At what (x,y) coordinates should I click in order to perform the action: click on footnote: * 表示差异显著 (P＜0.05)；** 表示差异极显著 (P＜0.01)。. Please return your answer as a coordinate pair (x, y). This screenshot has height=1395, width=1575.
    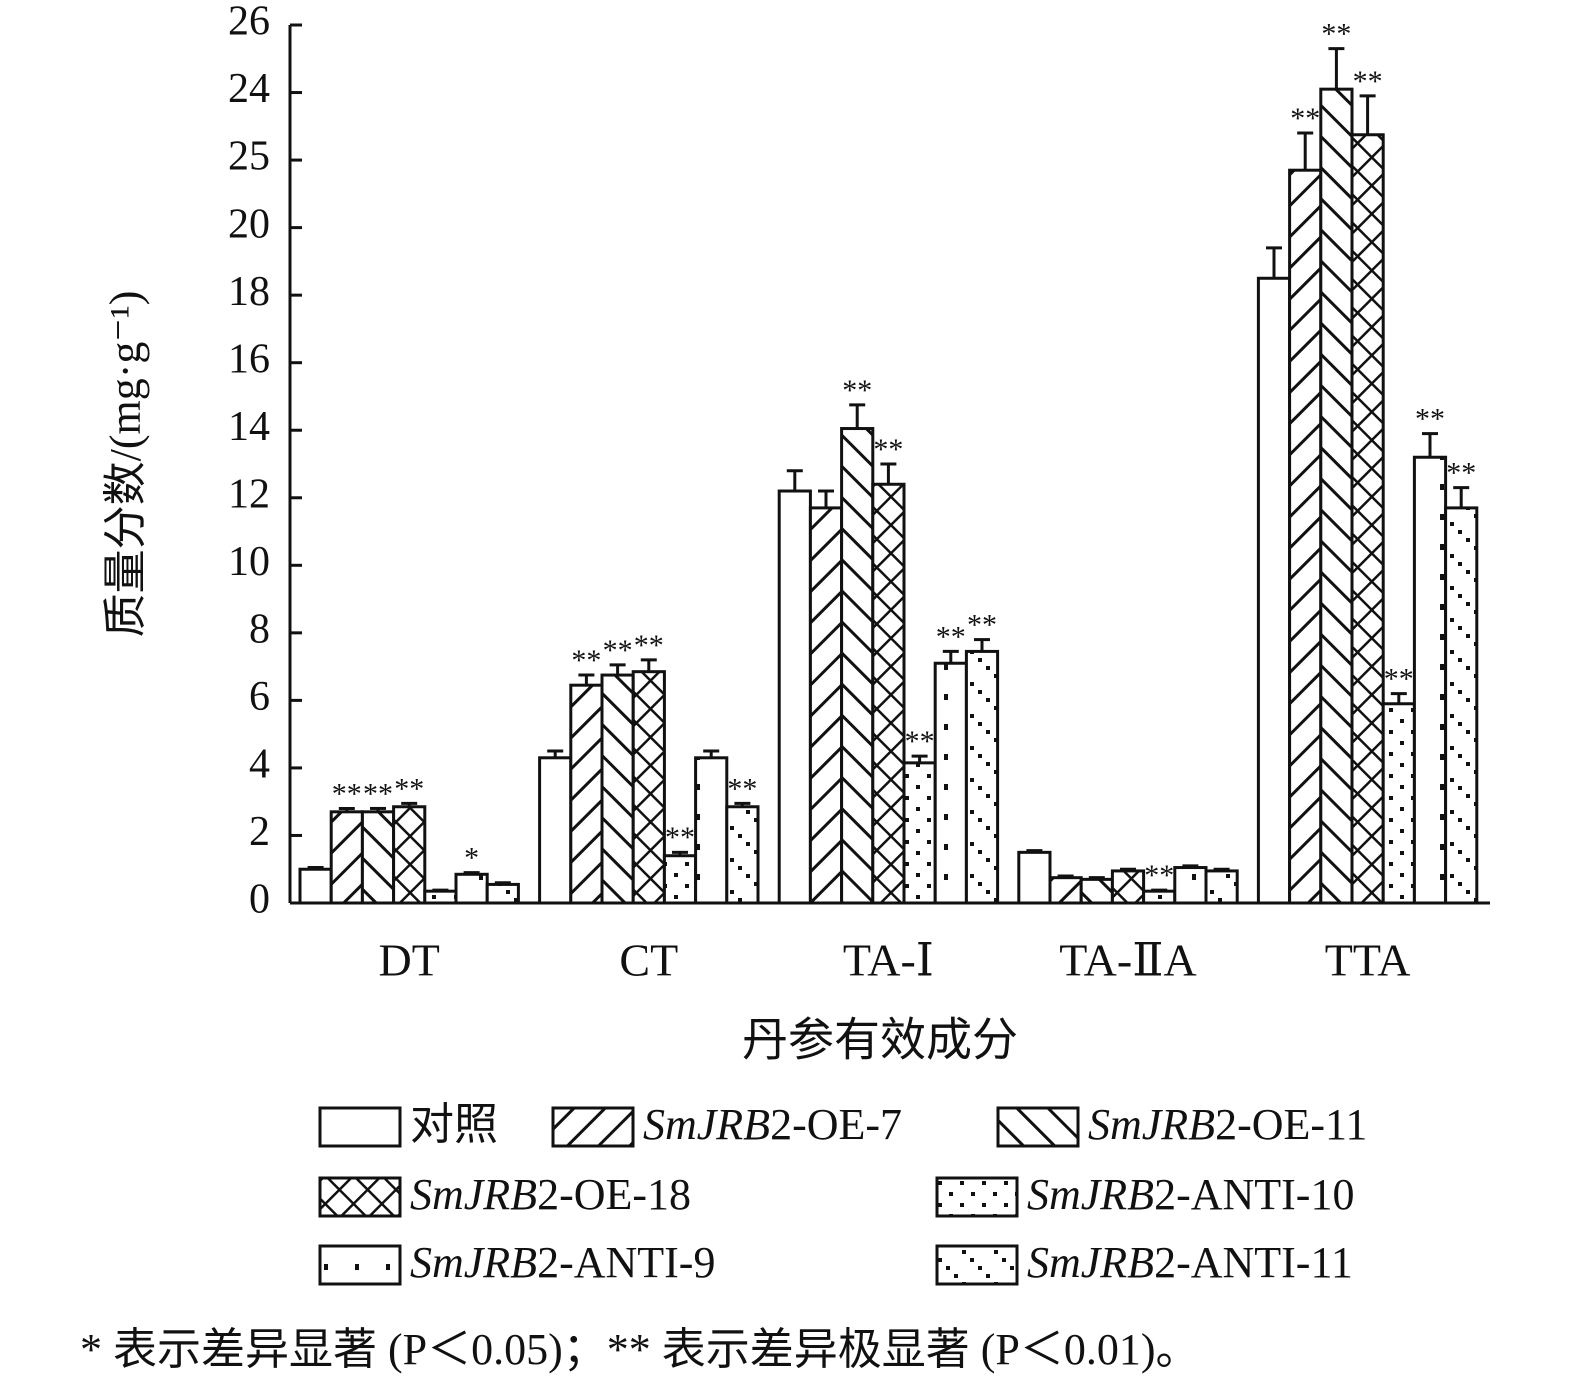
    Looking at the image, I should click on (640, 1349).